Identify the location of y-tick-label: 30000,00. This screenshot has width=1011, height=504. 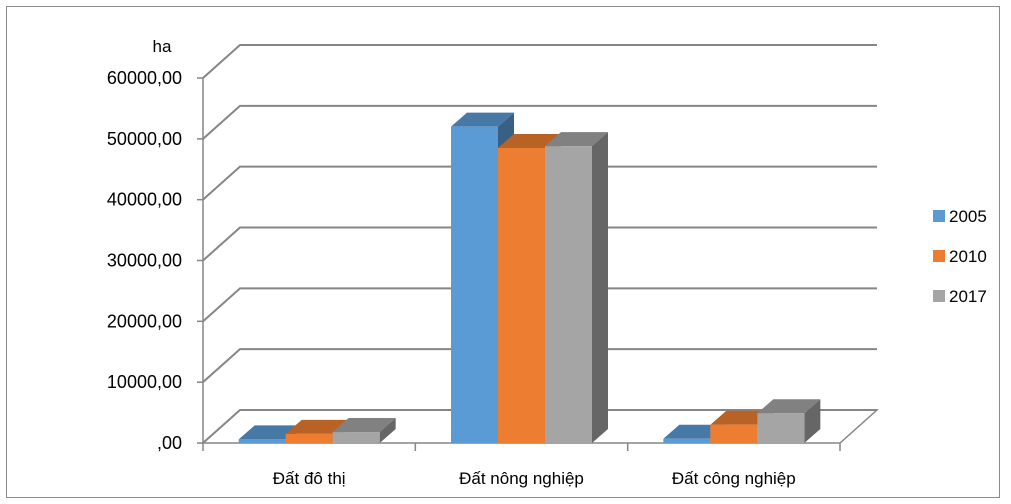
(144, 261).